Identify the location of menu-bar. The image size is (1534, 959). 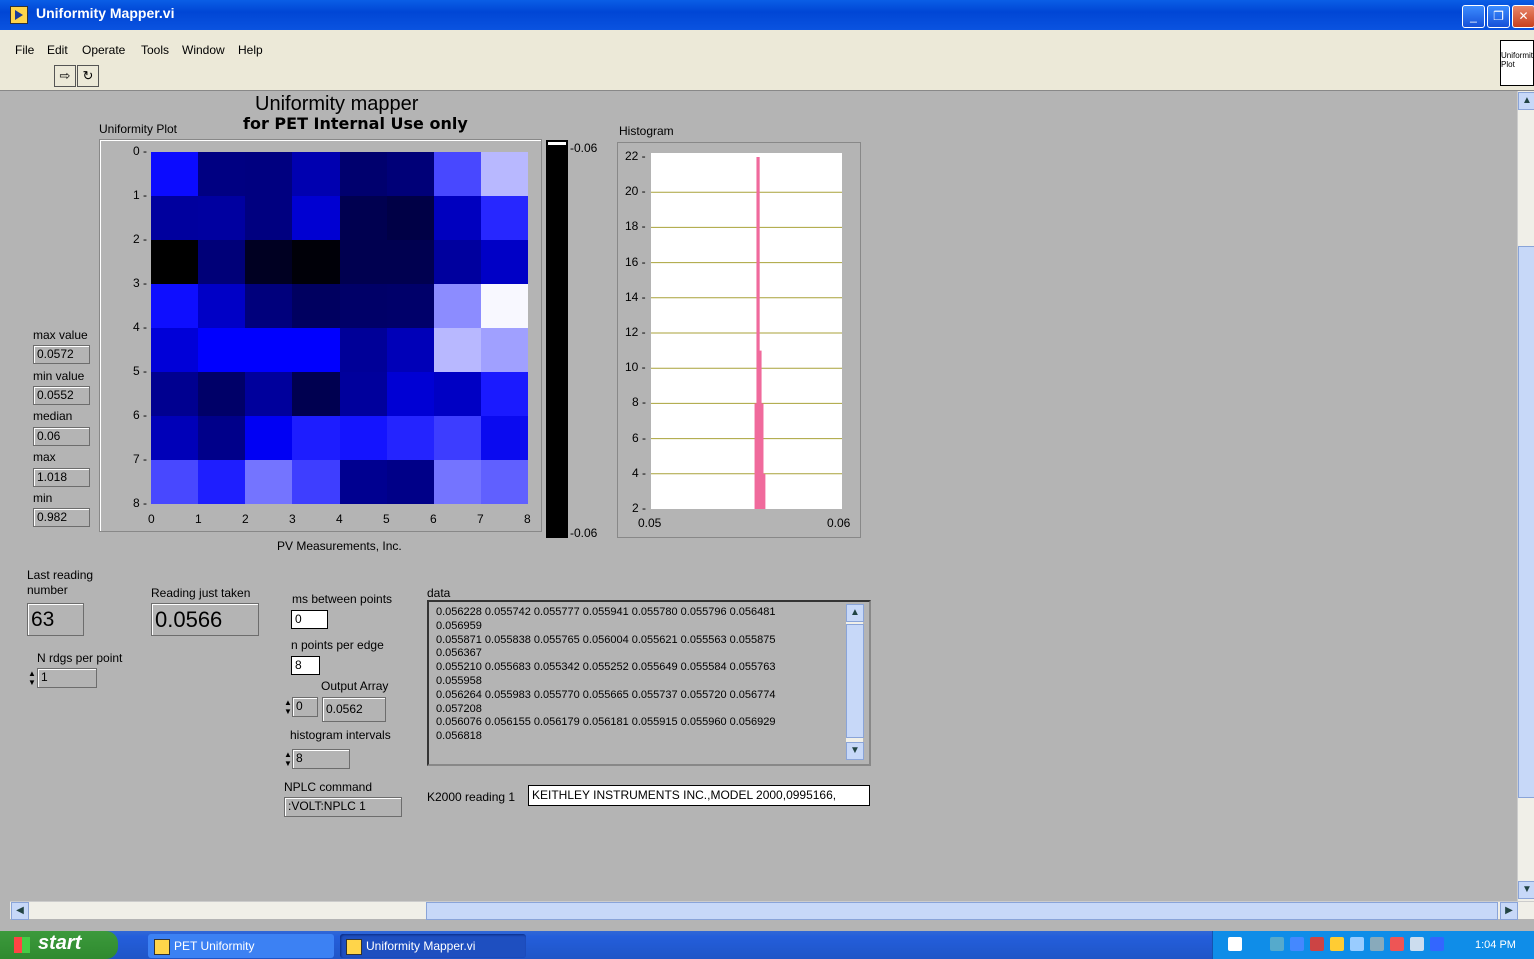
(767, 60).